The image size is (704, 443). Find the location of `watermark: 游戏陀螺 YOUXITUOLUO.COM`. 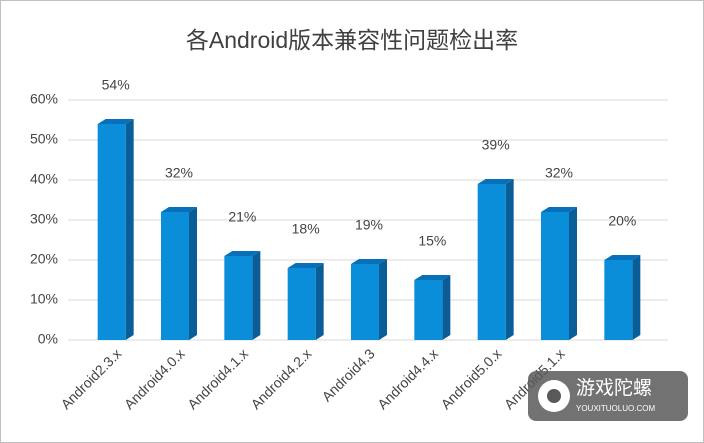

watermark: 游戏陀螺 YOUXITUOLUO.COM is located at coordinates (608, 396).